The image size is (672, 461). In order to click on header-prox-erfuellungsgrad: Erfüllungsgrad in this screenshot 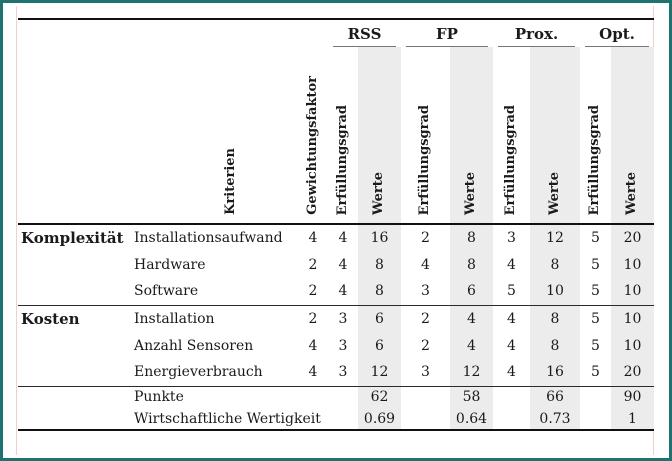, I will do `click(511, 136)`.